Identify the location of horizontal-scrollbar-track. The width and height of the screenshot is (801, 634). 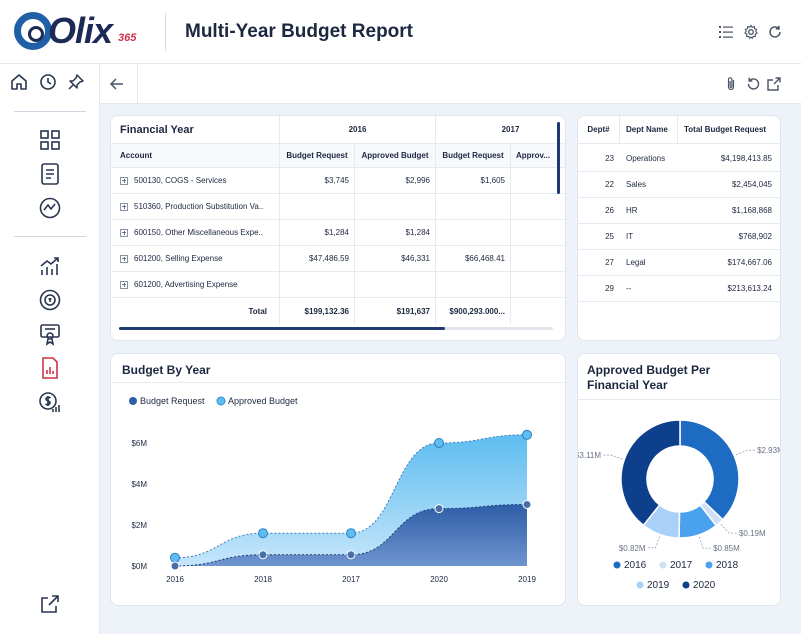
(336, 328).